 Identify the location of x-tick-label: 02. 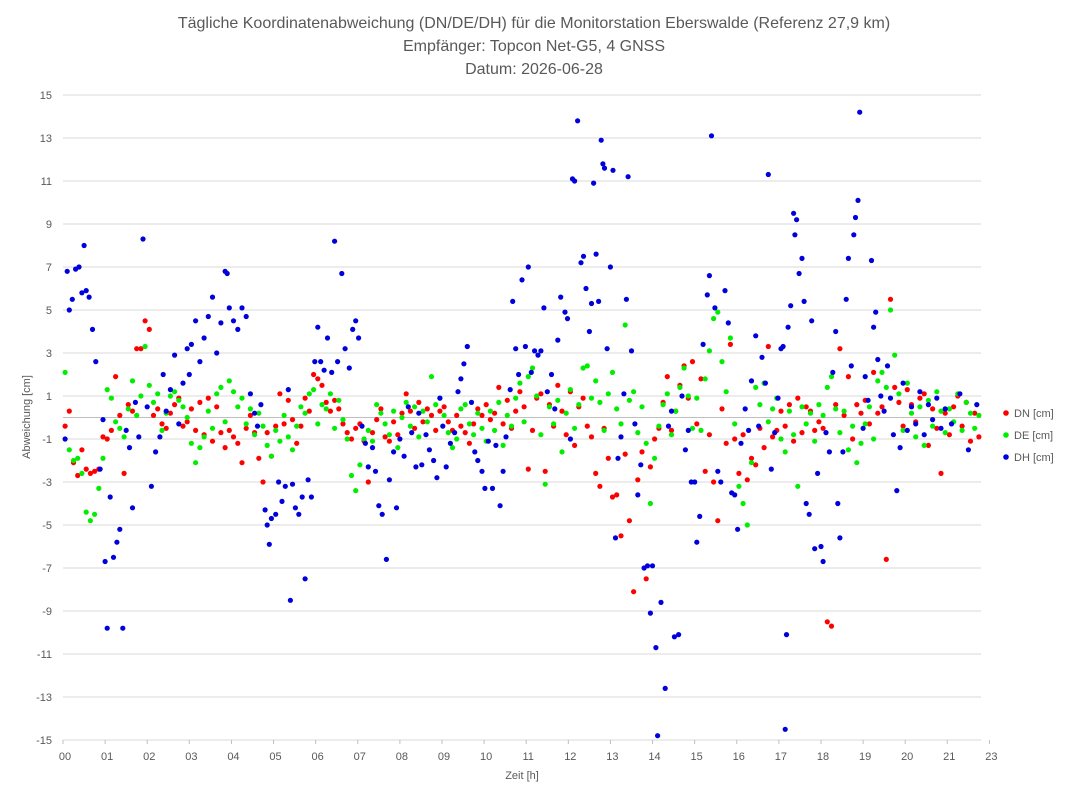
(149, 757).